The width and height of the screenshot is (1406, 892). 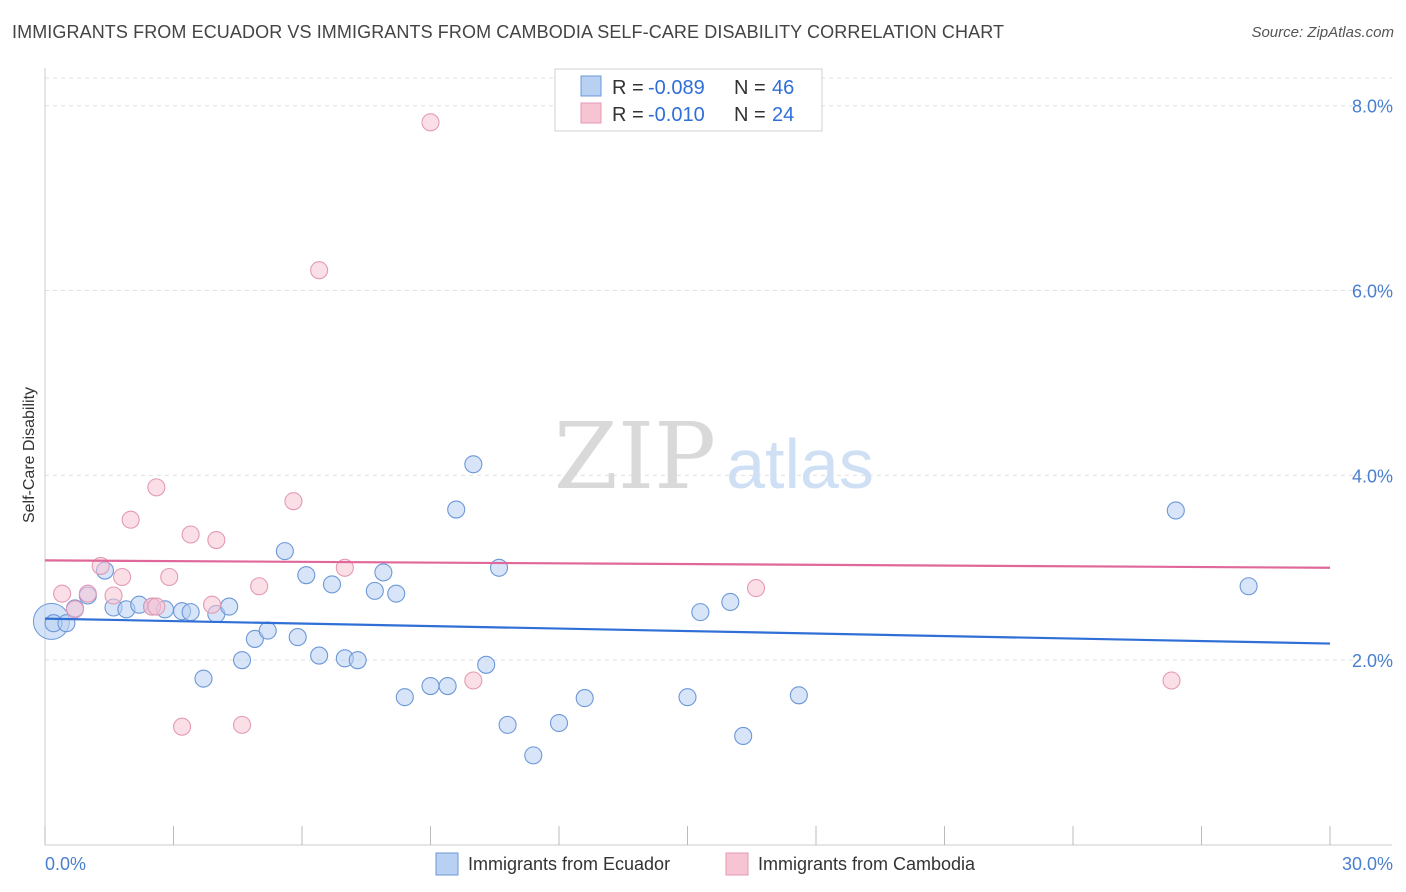 I want to click on ecuador-trend-line, so click(x=687, y=631).